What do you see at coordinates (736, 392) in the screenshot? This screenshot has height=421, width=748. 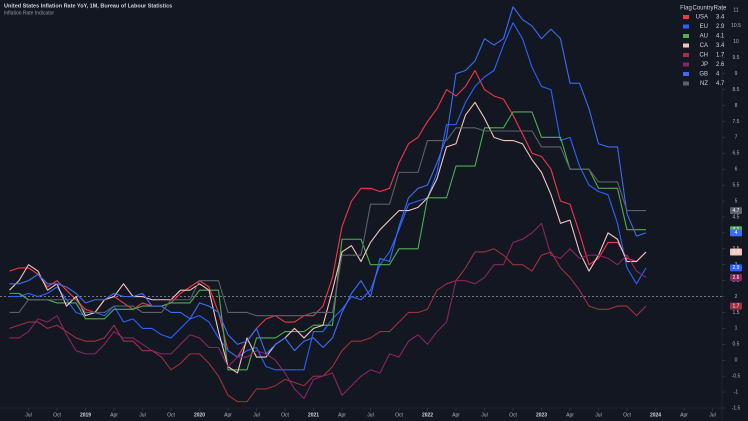 I see `y-tick-label: -1` at bounding box center [736, 392].